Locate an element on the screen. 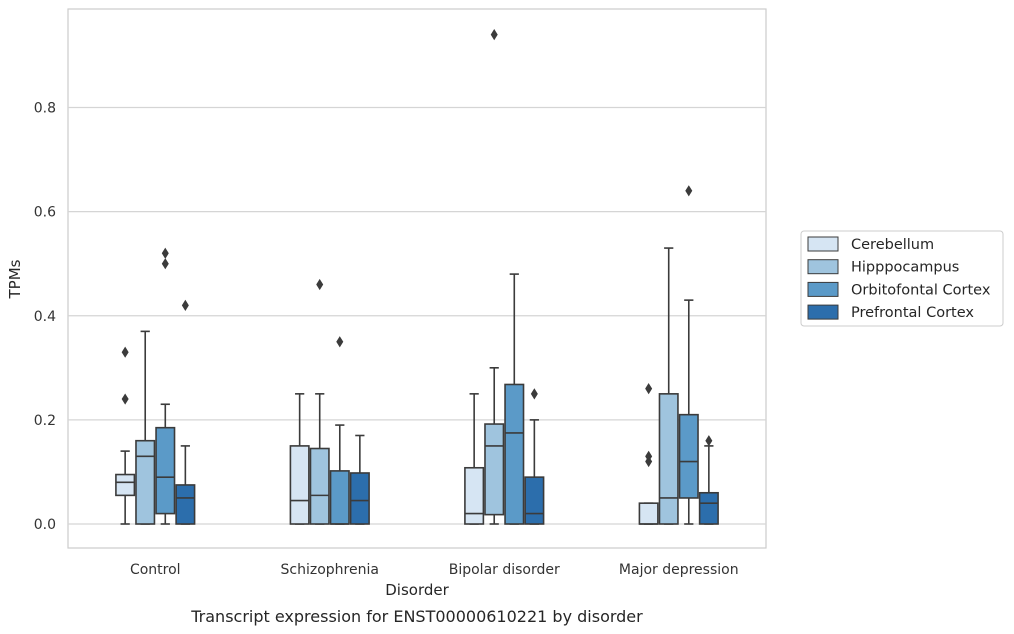  y-tick-label: 0.4 is located at coordinates (45, 317).